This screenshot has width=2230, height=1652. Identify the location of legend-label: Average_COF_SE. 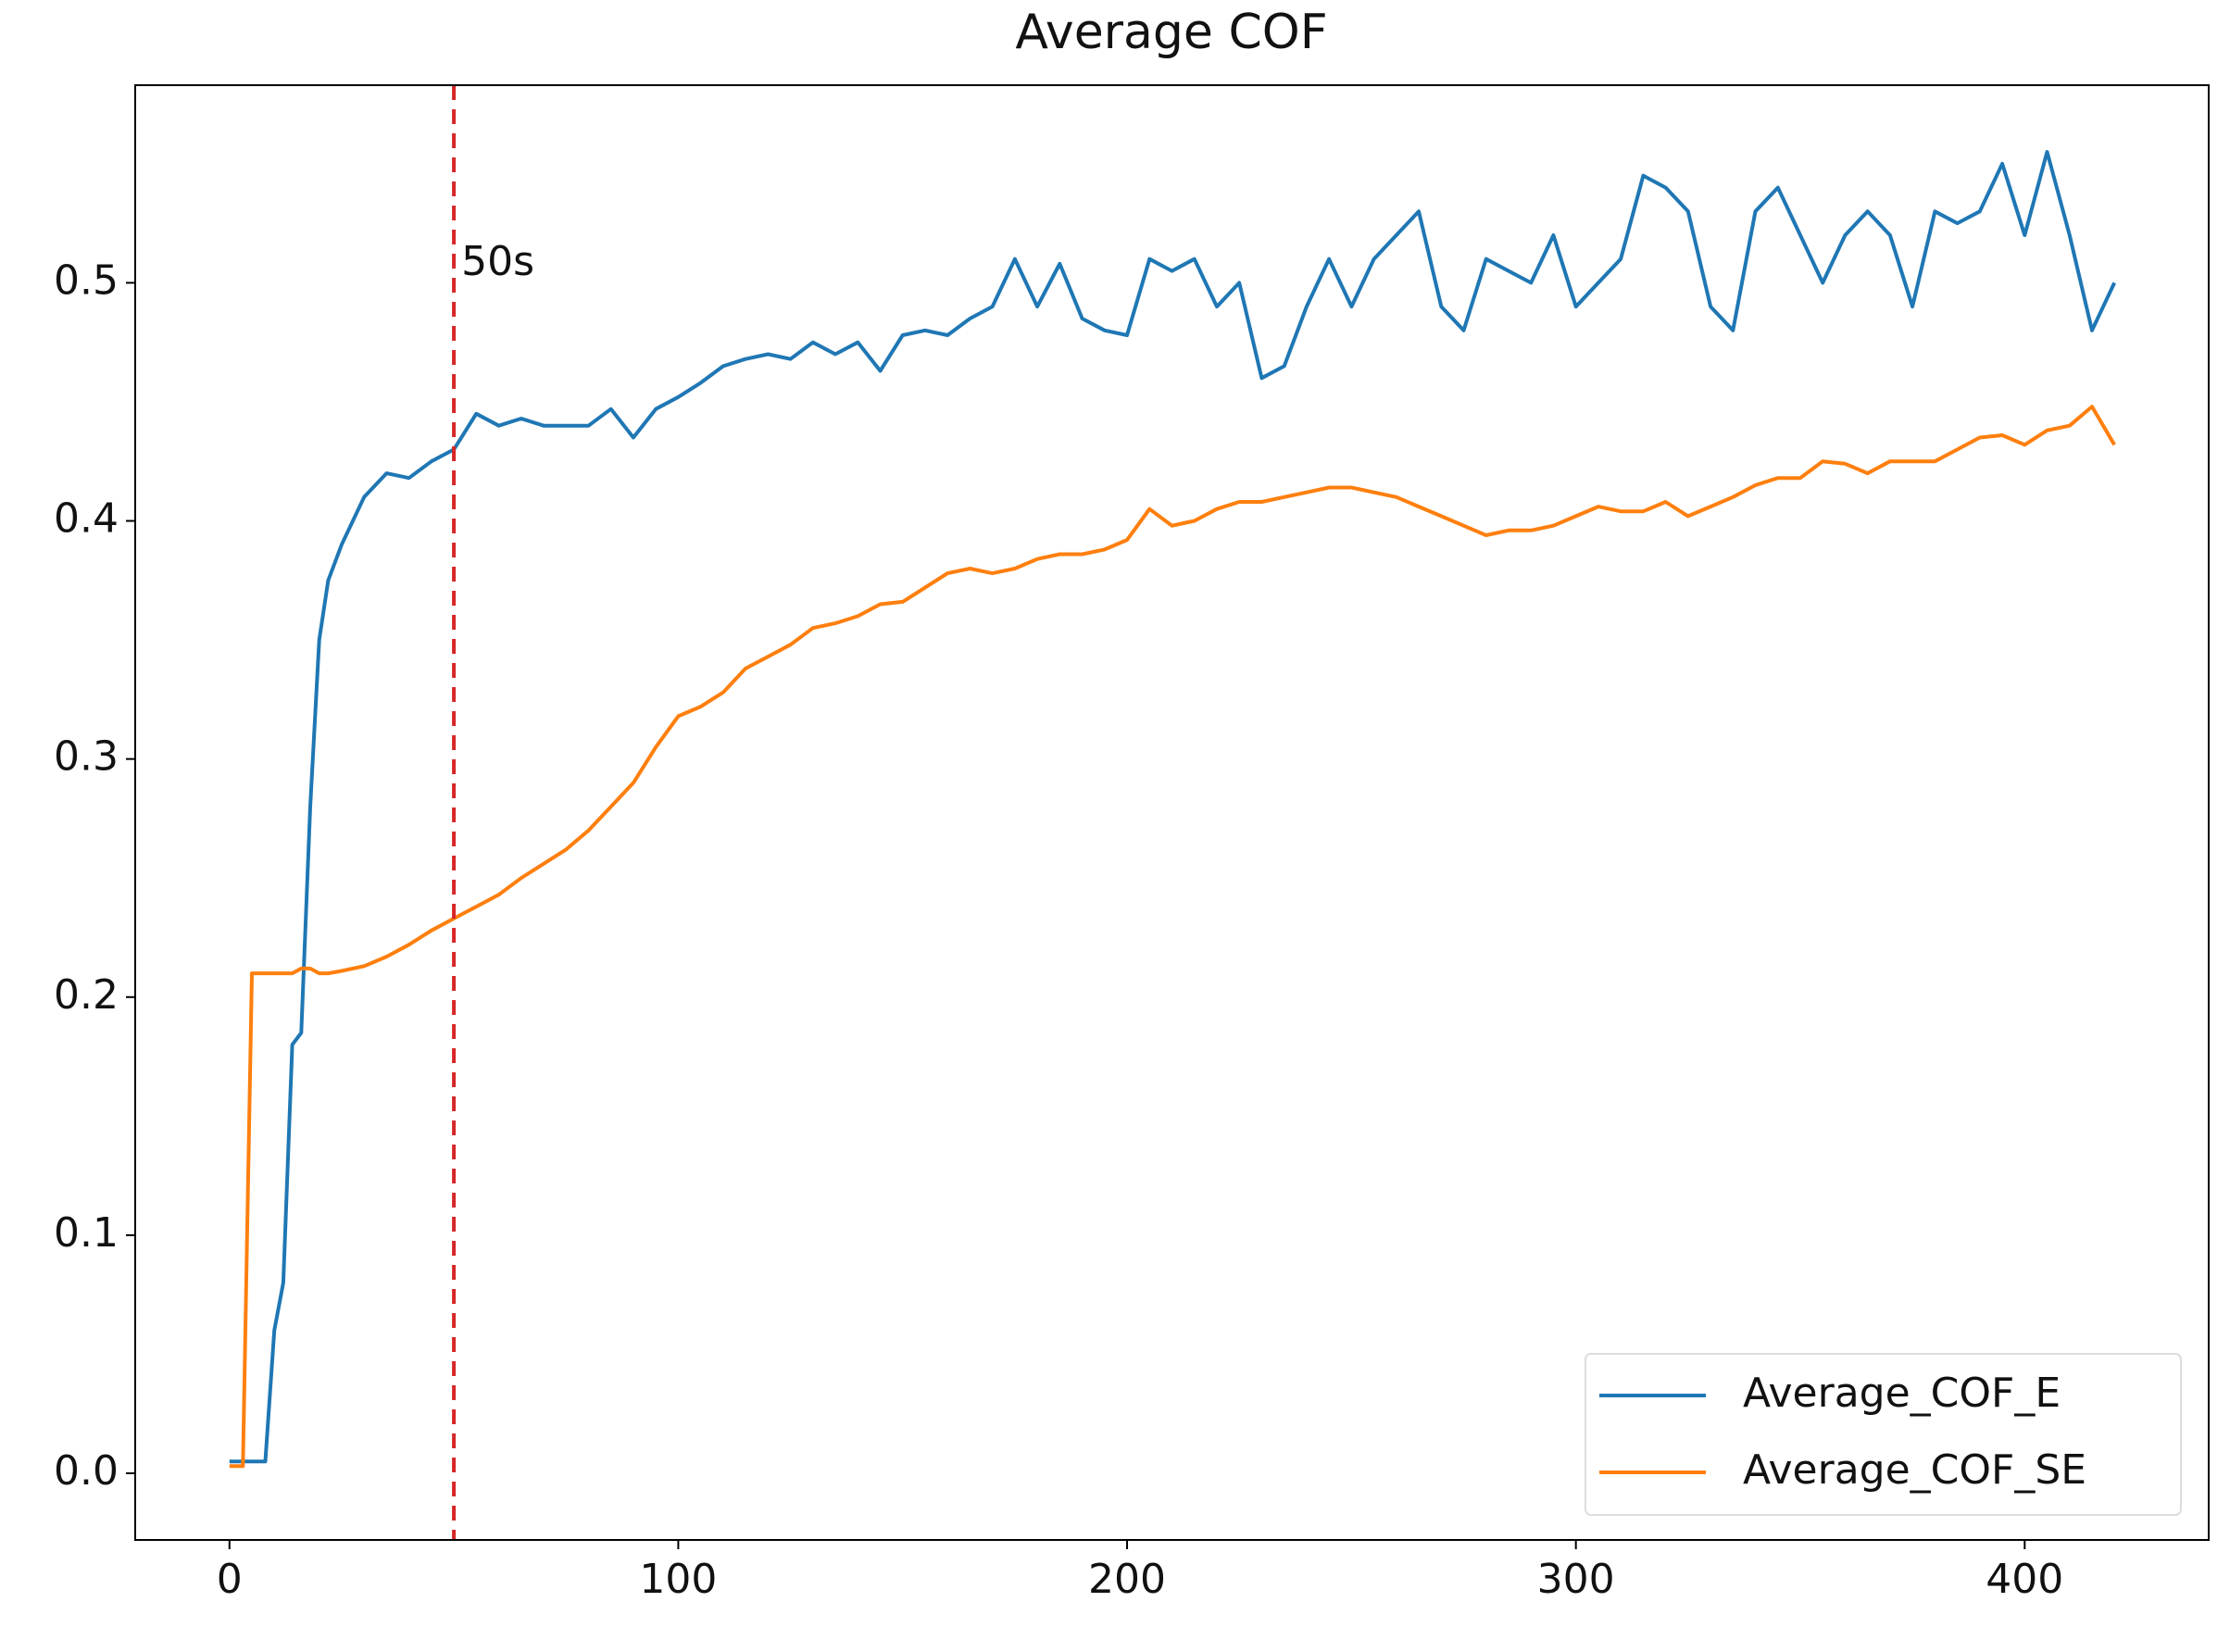
(1914, 1470).